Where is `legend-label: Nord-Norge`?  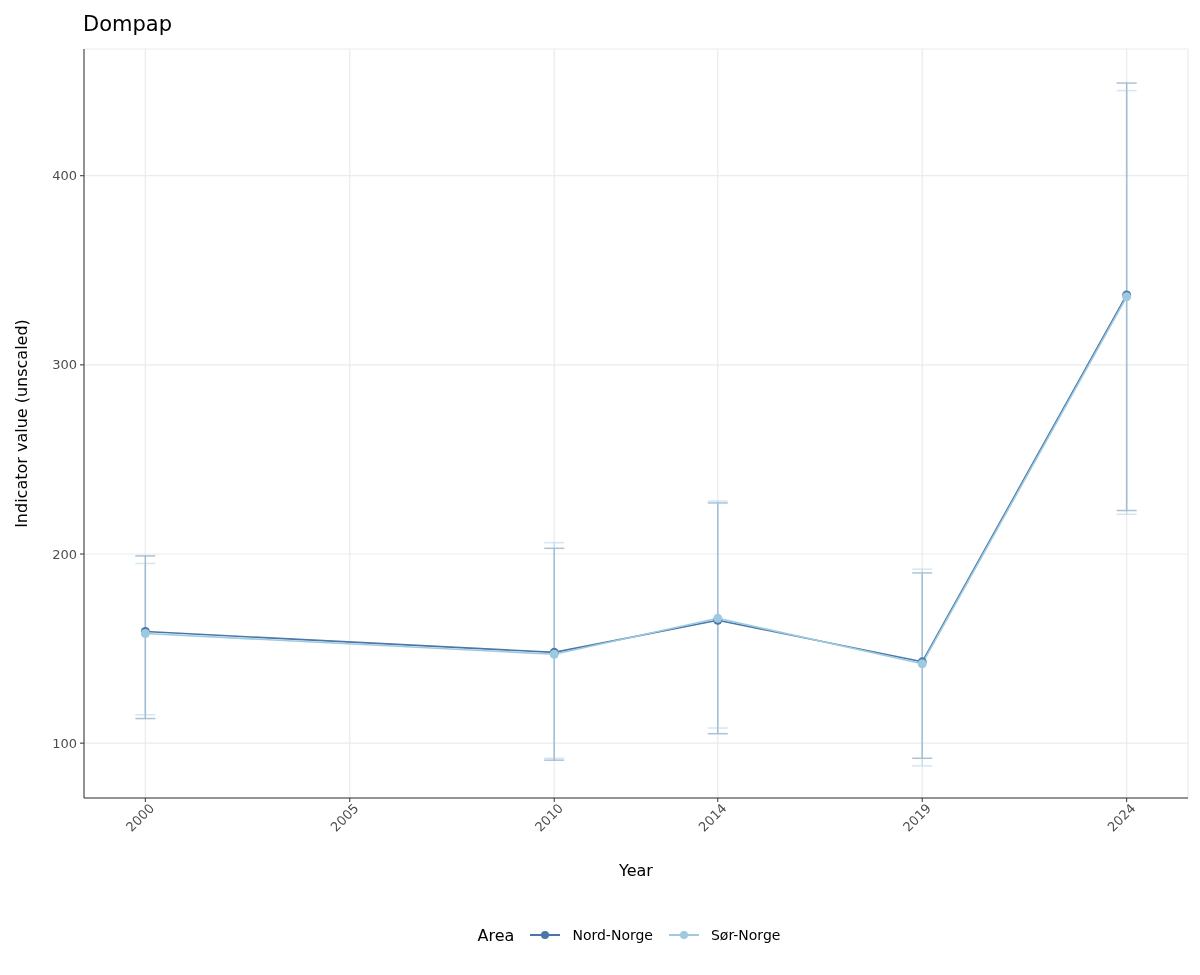 legend-label: Nord-Norge is located at coordinates (612, 935).